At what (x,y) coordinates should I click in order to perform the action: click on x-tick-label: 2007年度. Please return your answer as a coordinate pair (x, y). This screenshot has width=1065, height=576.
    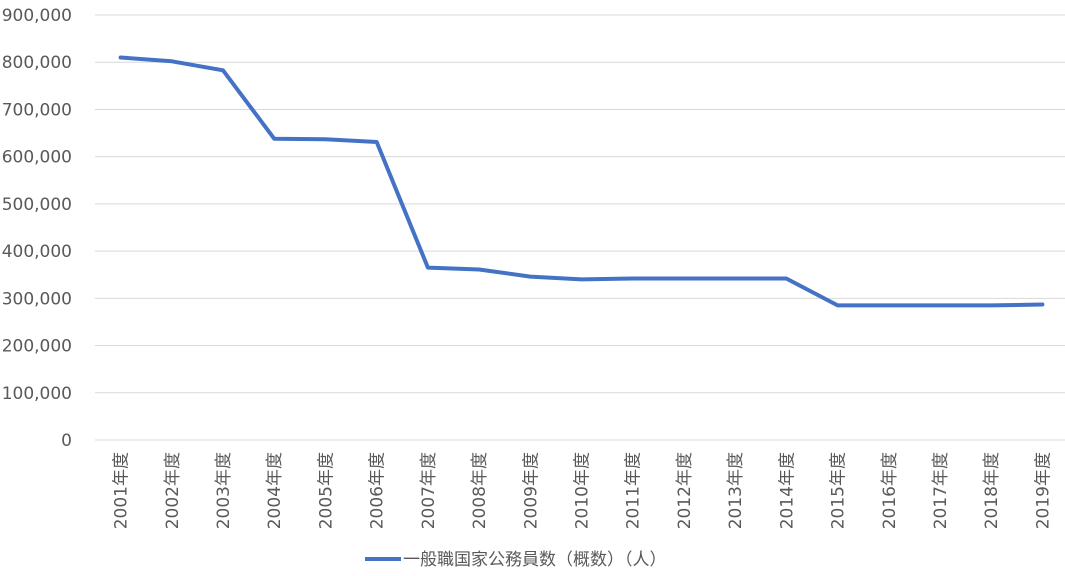
    Looking at the image, I should click on (429, 490).